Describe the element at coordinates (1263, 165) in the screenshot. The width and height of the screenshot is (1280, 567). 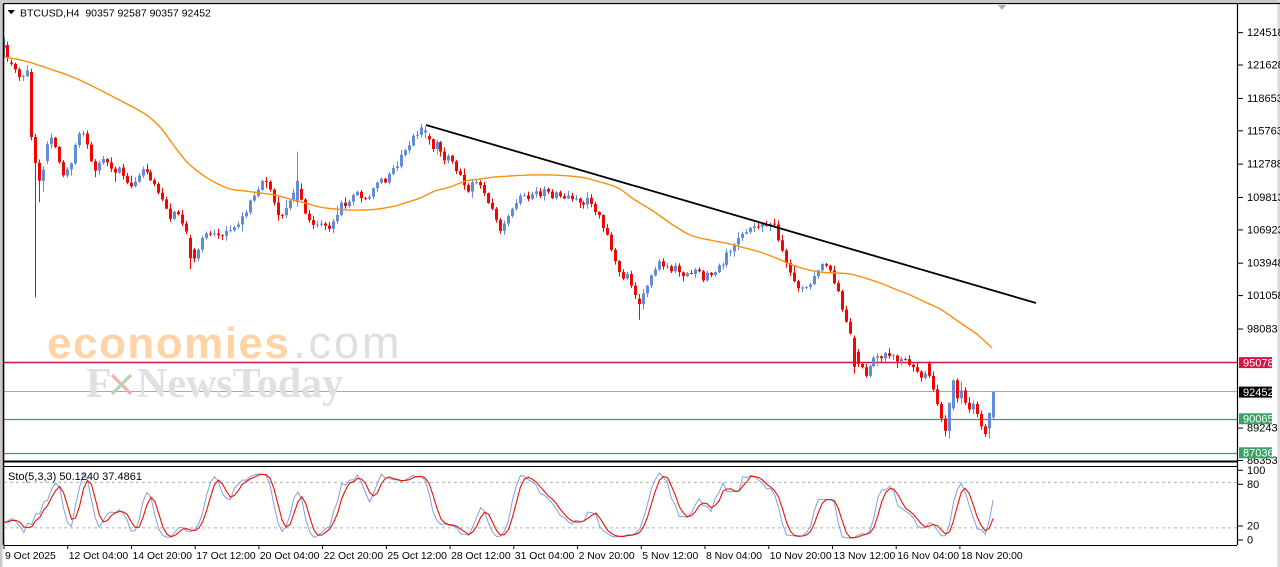
I see `svg-text: 112788` at that location.